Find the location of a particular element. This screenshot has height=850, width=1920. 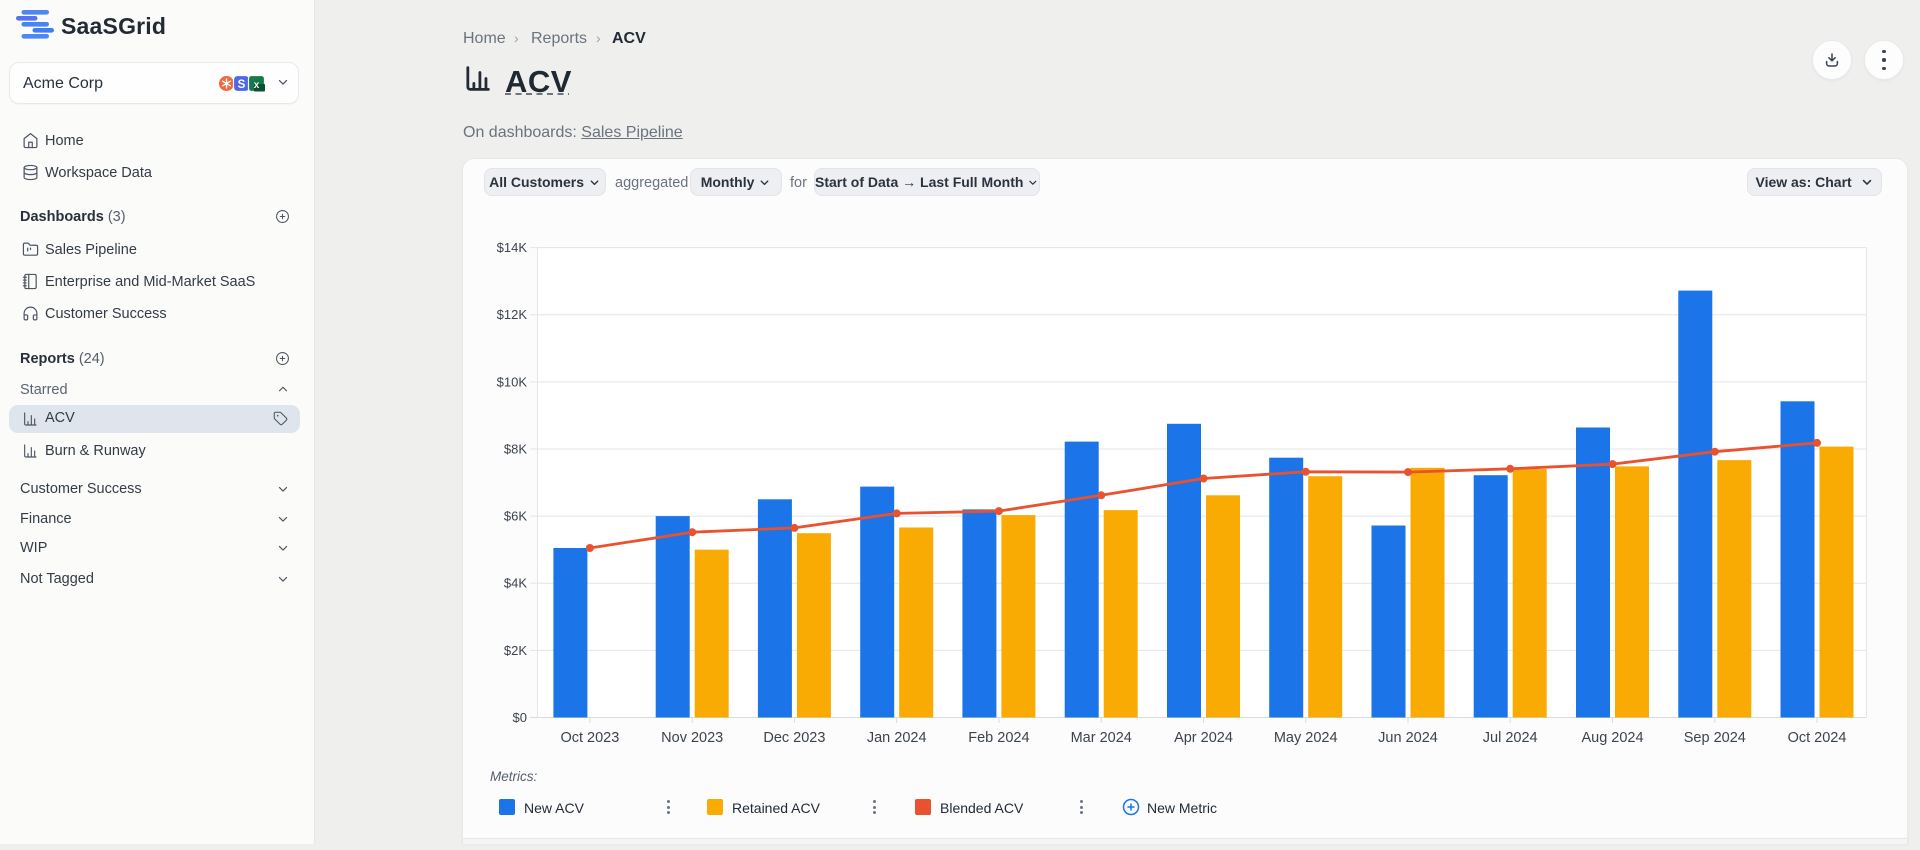

svg-text: Dec 2023 is located at coordinates (794, 738).